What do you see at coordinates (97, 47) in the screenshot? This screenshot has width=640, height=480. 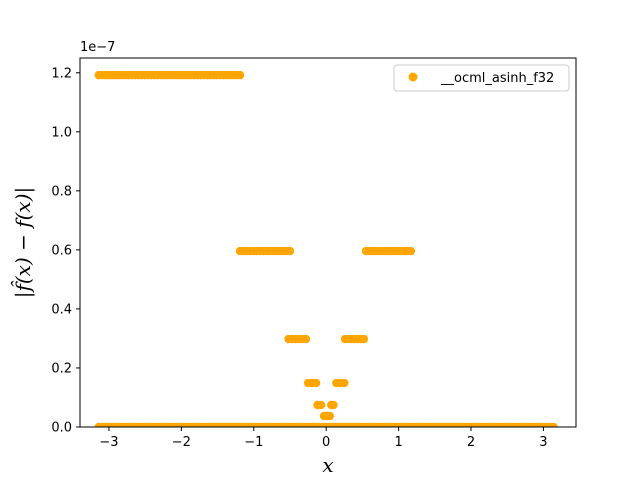 I see `y-axis-scale-label: 1e−7` at bounding box center [97, 47].